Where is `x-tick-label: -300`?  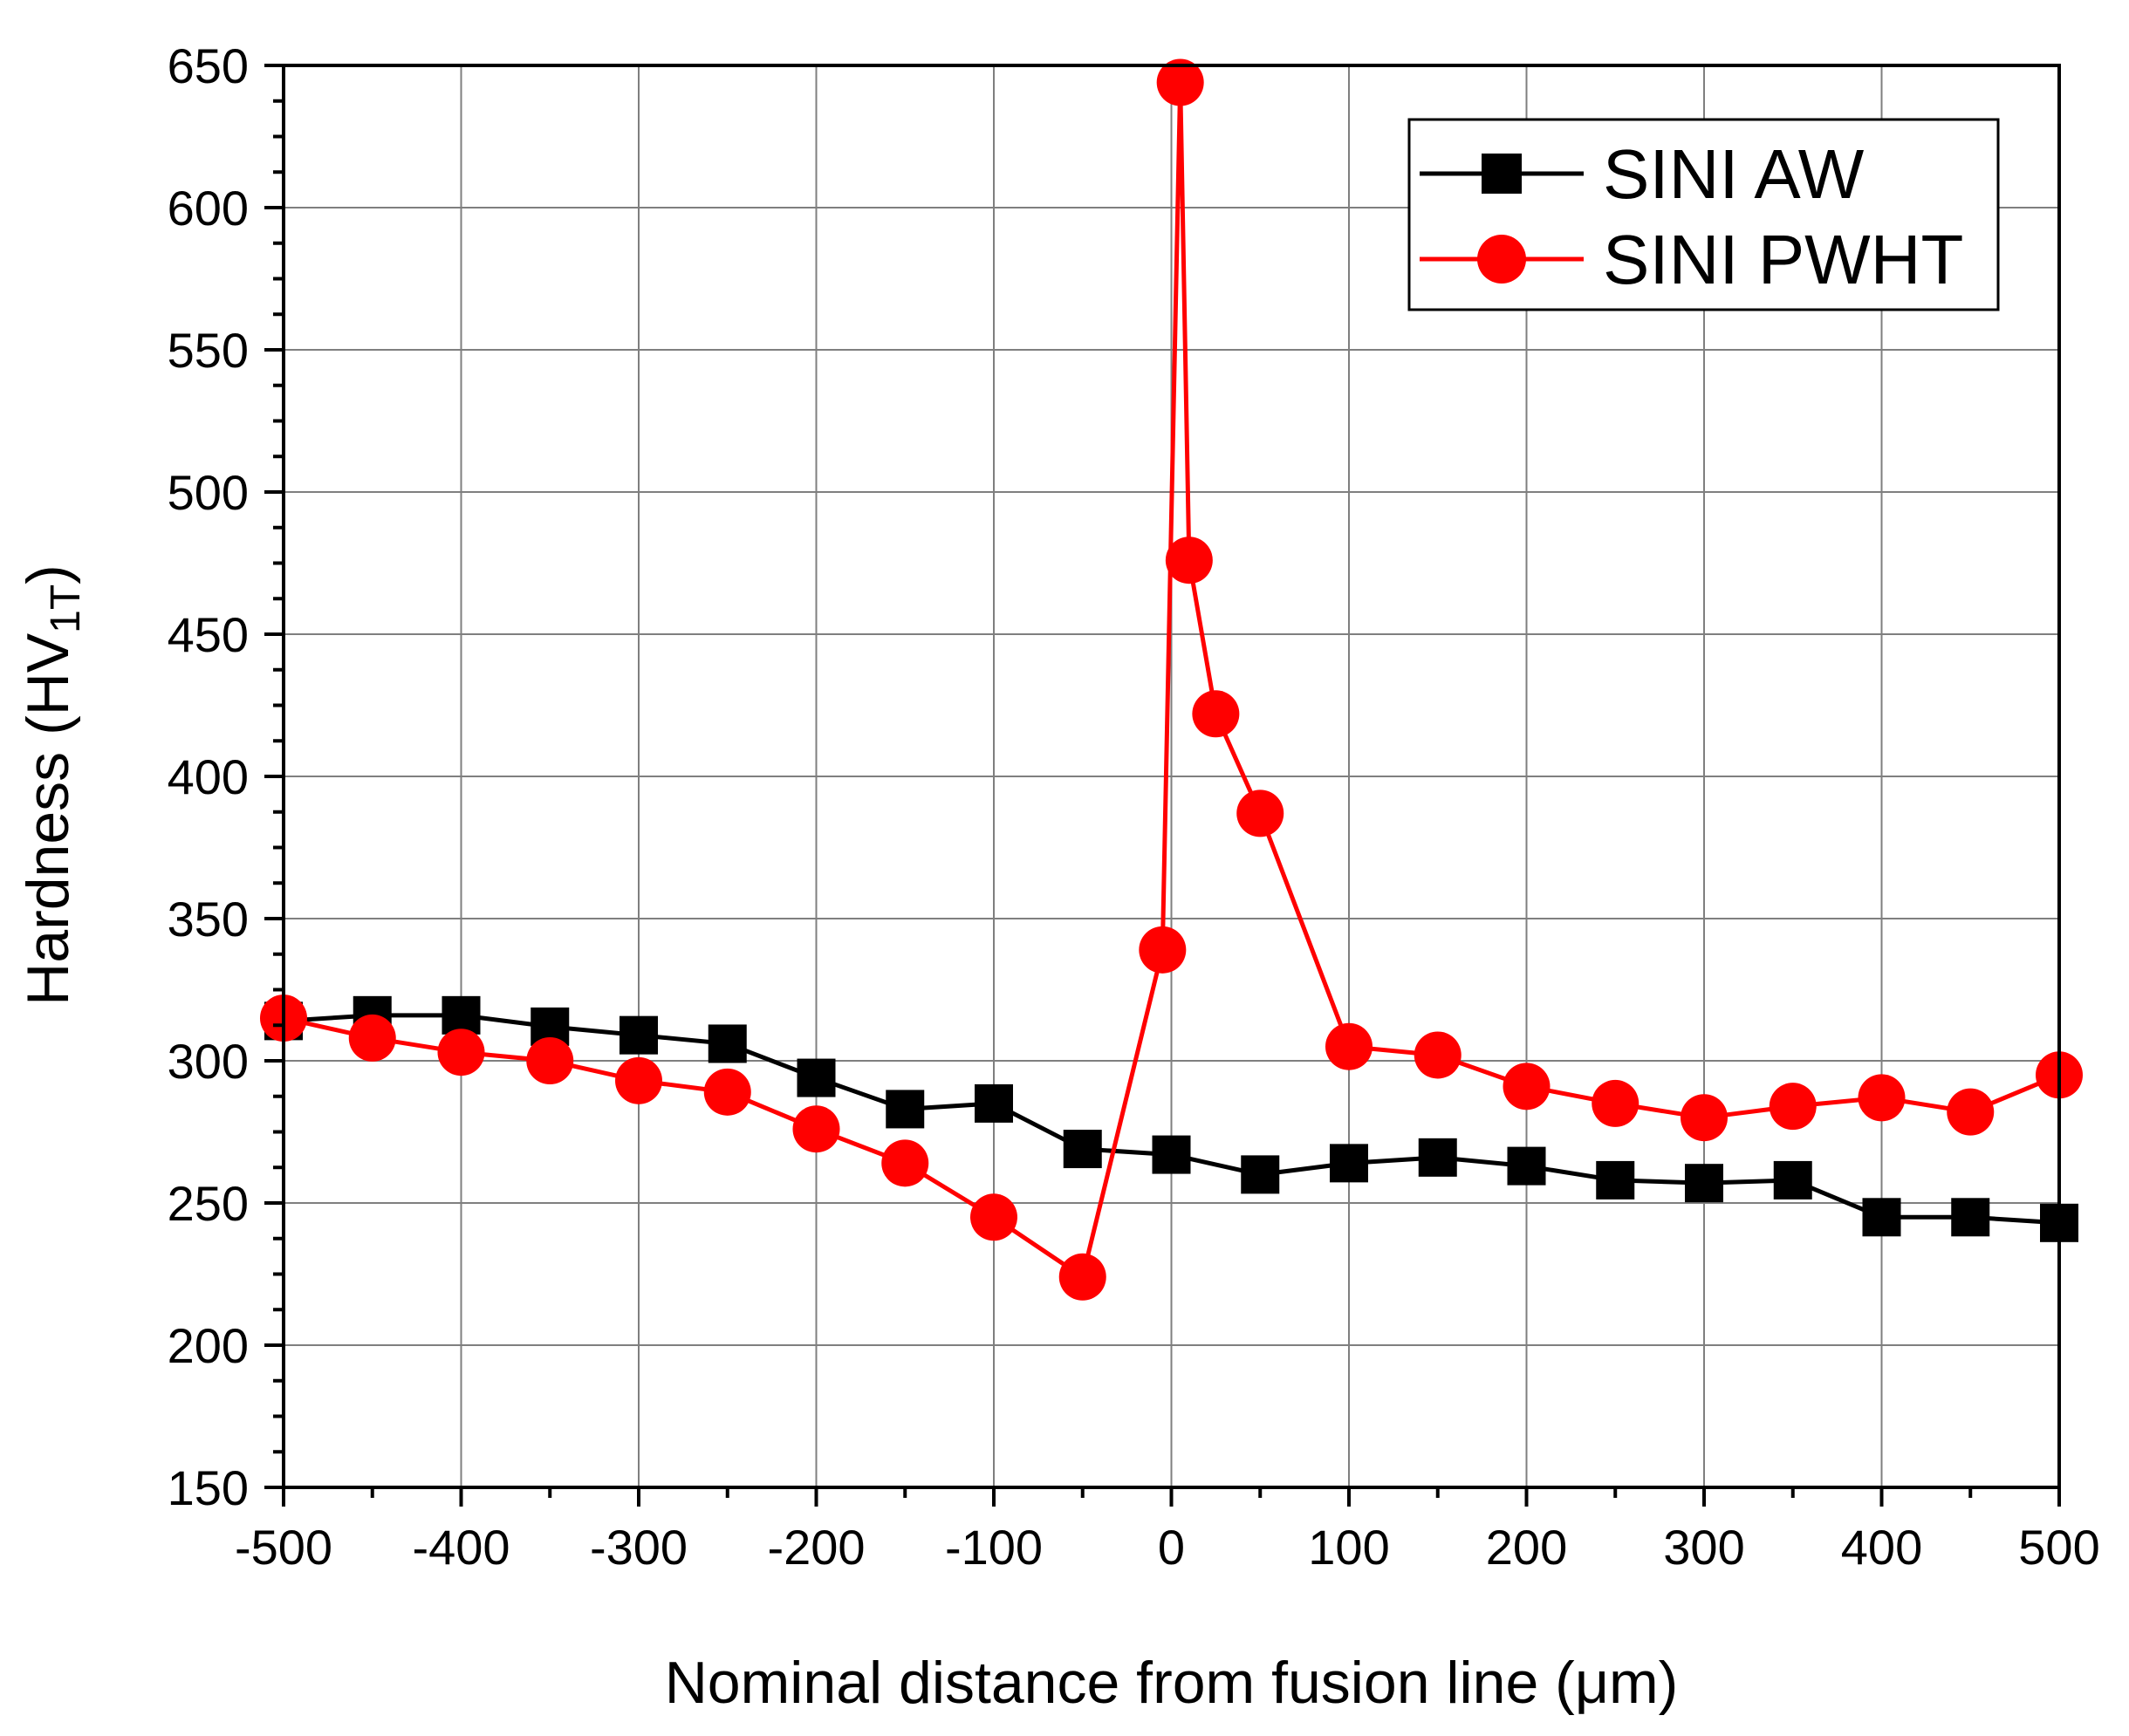
x-tick-label: -300 is located at coordinates (639, 1547).